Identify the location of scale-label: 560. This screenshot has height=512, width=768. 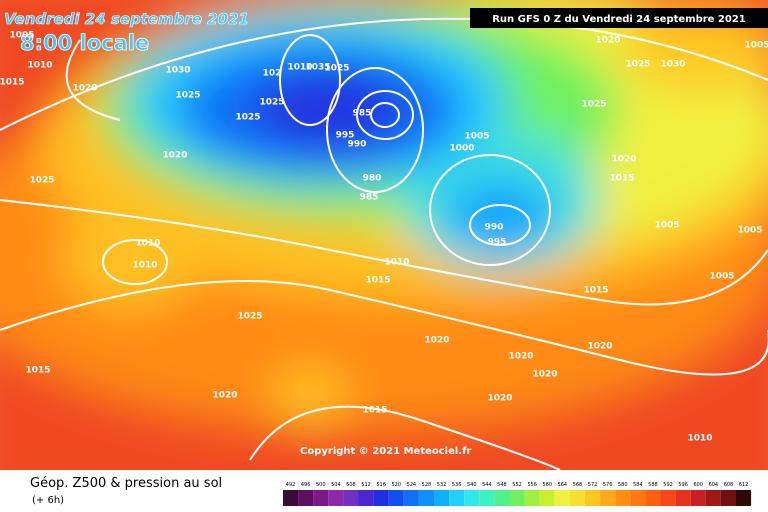
(547, 485).